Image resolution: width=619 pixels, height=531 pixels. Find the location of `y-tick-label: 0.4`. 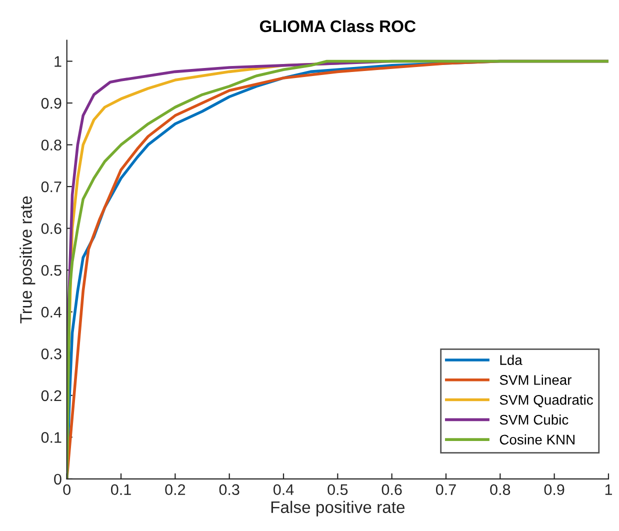

y-tick-label: 0.4 is located at coordinates (51, 312).